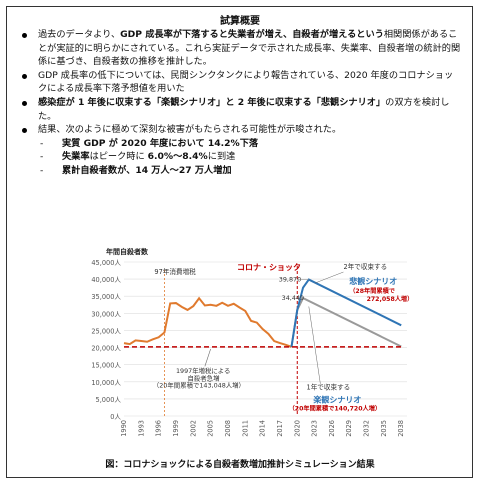  What do you see at coordinates (373, 281) in the screenshot?
I see `annotation-pess-name: 悲観シナリオ` at bounding box center [373, 281].